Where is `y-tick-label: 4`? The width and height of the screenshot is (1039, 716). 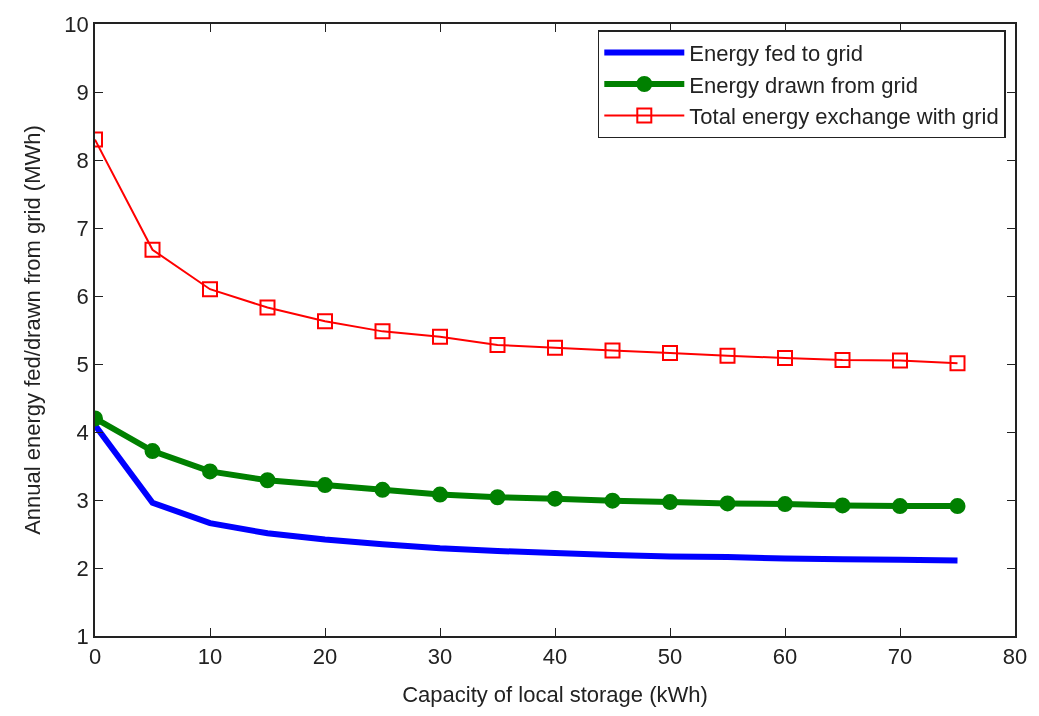
y-tick-label: 4 is located at coordinates (82, 432).